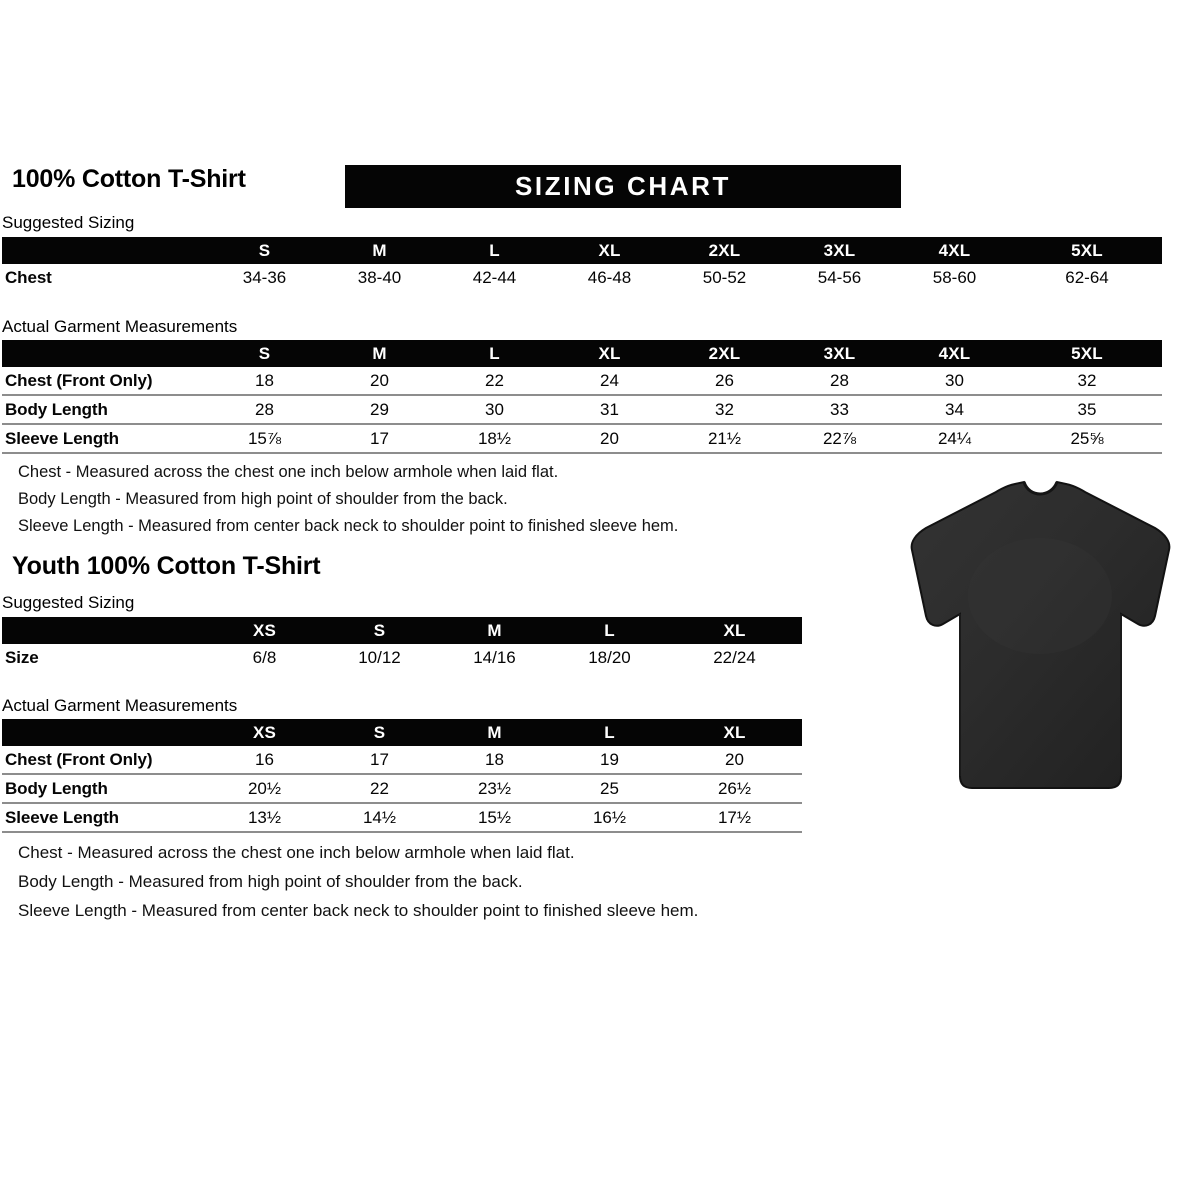  Describe the element at coordinates (379, 410) in the screenshot. I see `row-value: 29` at that location.